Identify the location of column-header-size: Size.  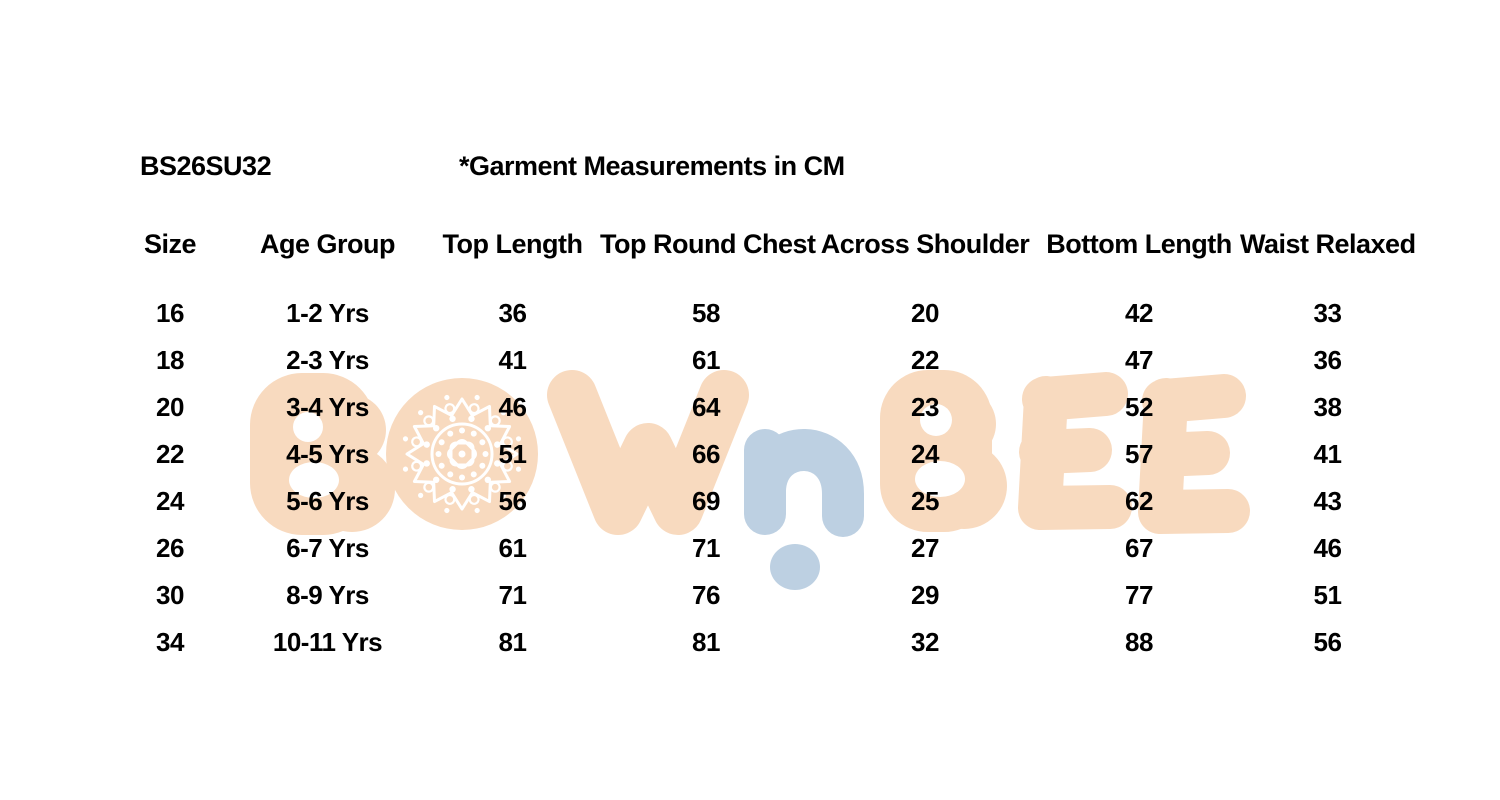
(170, 244).